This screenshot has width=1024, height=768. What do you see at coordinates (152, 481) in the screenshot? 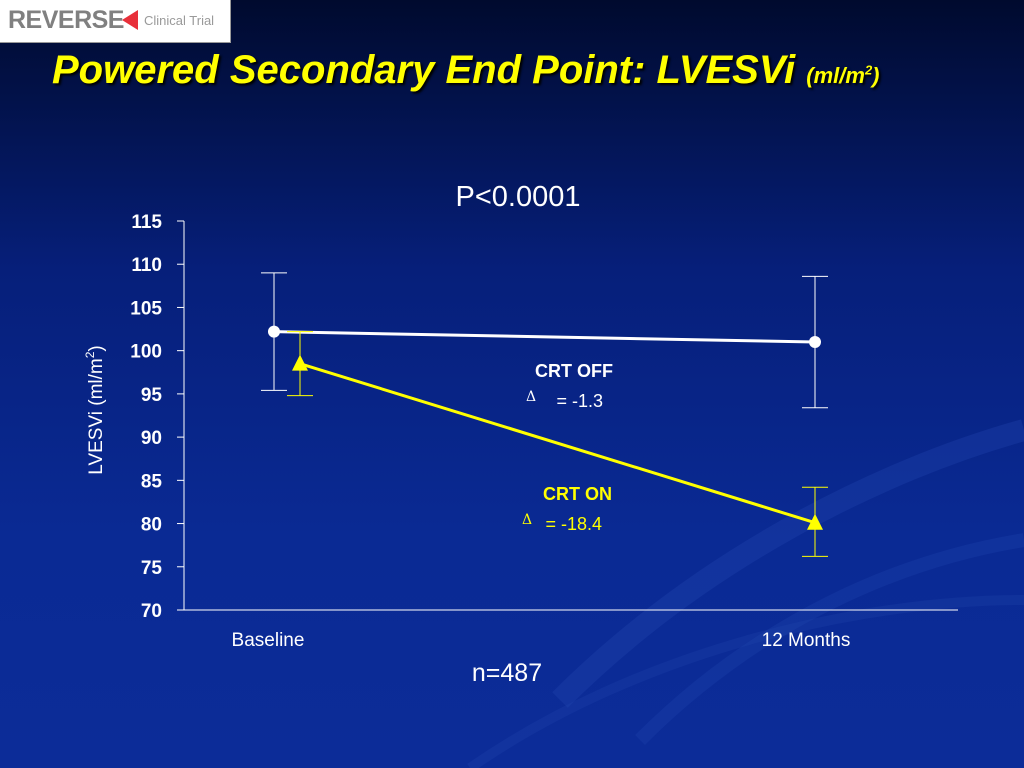
I see `y-tick-label: 85` at bounding box center [152, 481].